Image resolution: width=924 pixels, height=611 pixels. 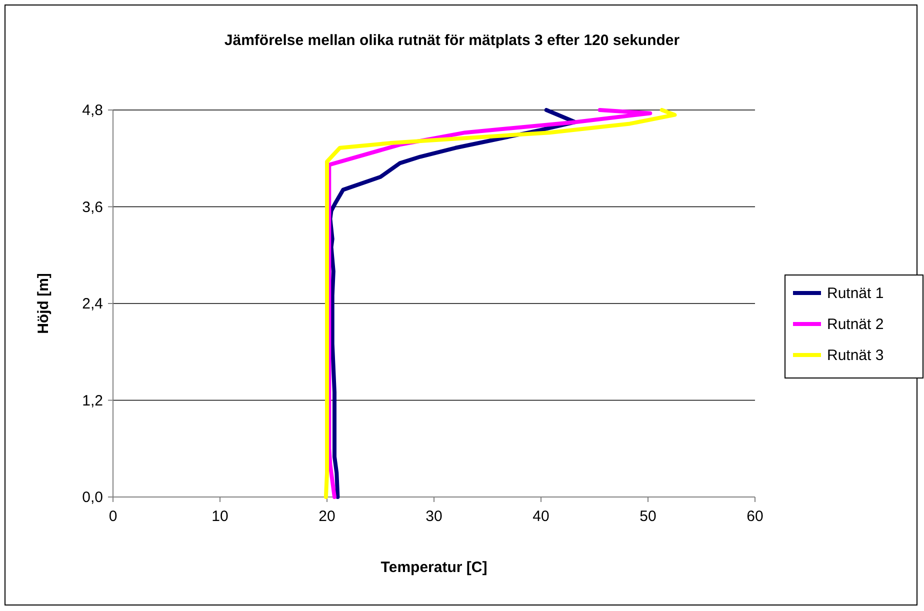 What do you see at coordinates (92, 207) in the screenshot?
I see `y-tick-label: 3,6` at bounding box center [92, 207].